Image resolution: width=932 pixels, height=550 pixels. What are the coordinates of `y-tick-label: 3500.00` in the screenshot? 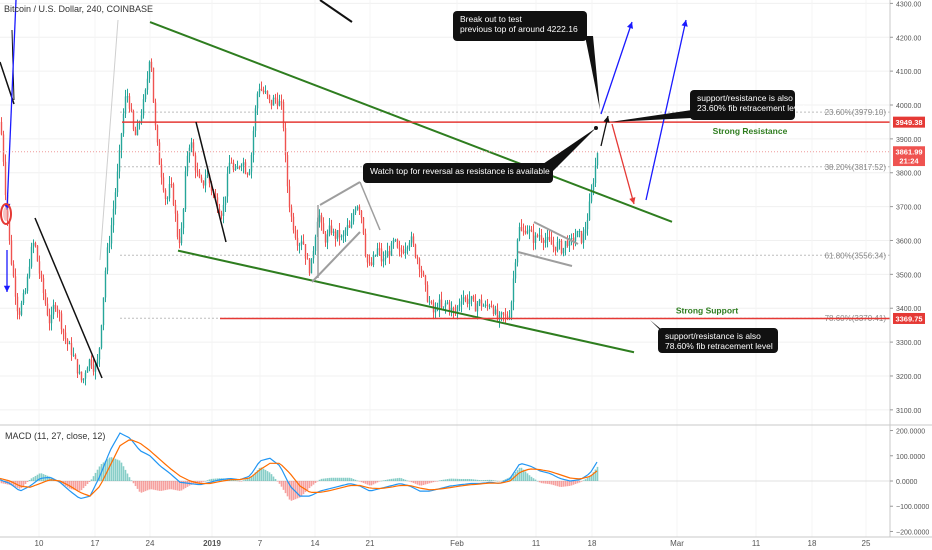 It's located at (908, 275).